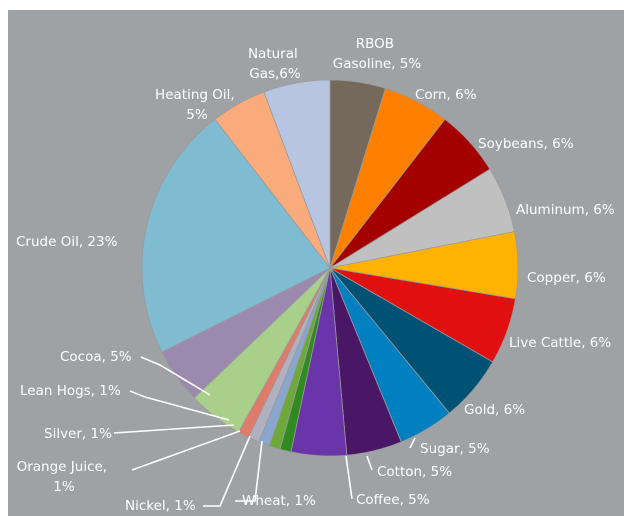 This screenshot has height=516, width=624. I want to click on label-rbob-line1: RBOB, so click(375, 44).